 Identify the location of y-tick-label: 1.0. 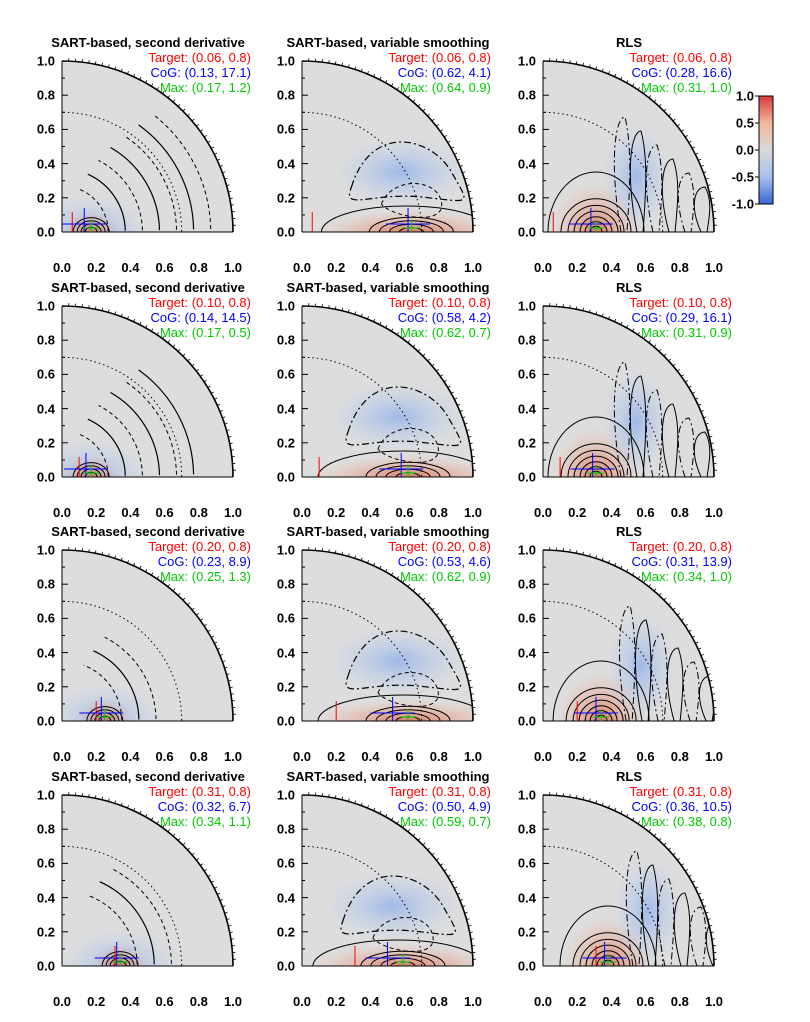
(526, 550).